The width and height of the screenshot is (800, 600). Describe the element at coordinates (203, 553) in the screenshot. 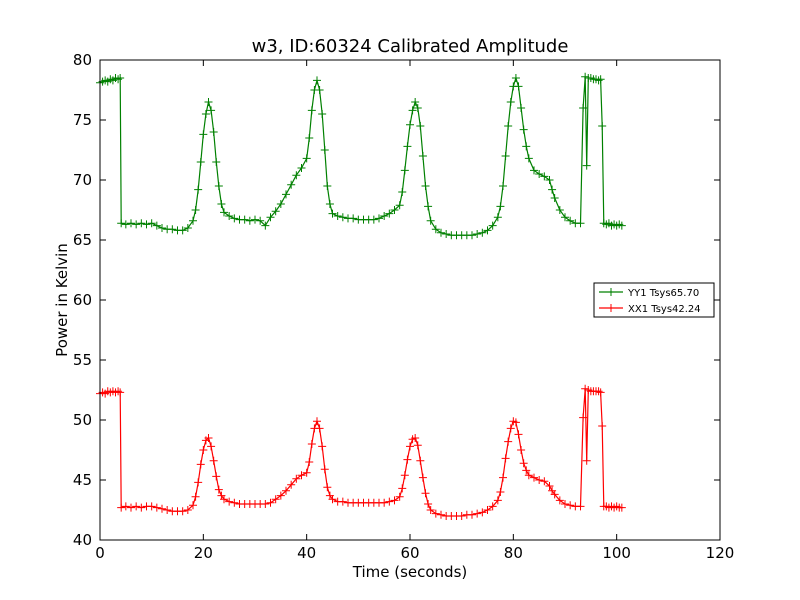

I see `x-tick-label: 20` at that location.